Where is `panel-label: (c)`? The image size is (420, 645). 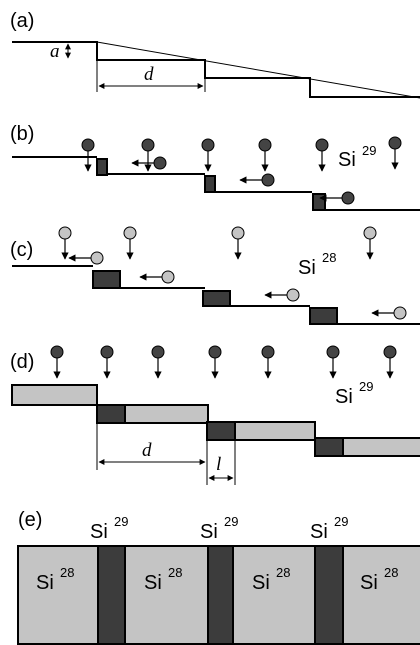 panel-label: (c) is located at coordinates (21, 250).